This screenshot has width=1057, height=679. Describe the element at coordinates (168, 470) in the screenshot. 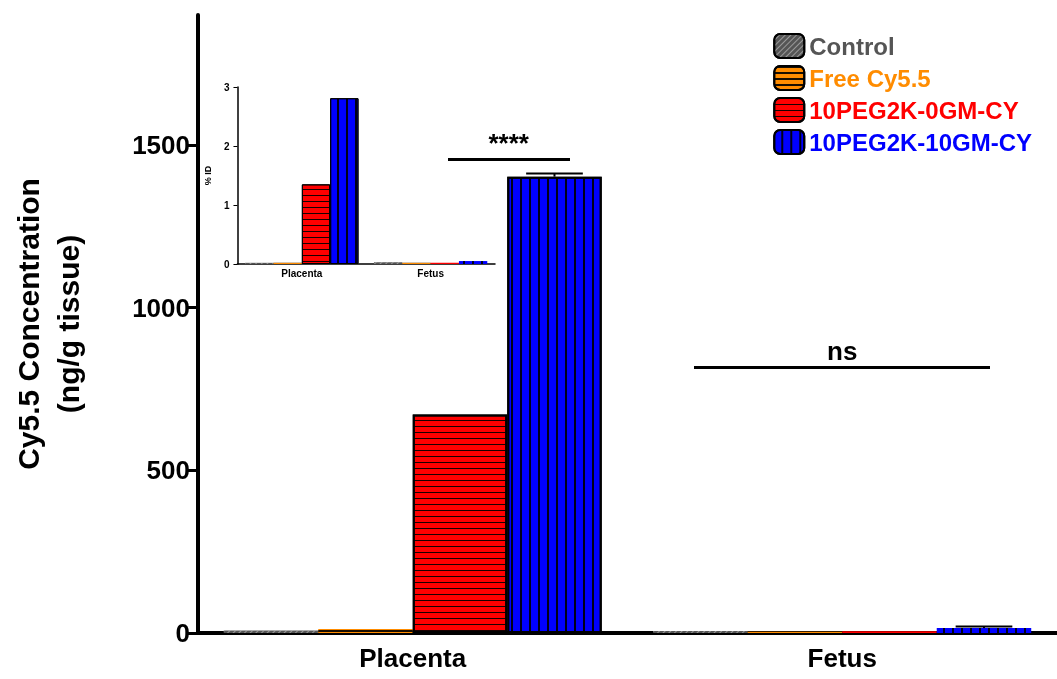

I see `y-tick-label: 500` at that location.